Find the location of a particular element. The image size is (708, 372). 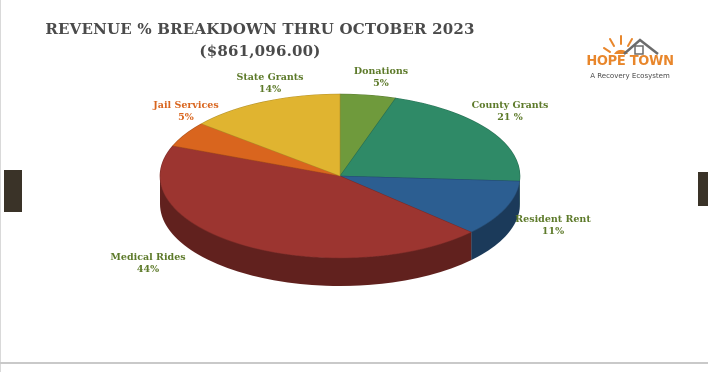

chart-subtitle: ($861,096.00) is located at coordinates (260, 51).